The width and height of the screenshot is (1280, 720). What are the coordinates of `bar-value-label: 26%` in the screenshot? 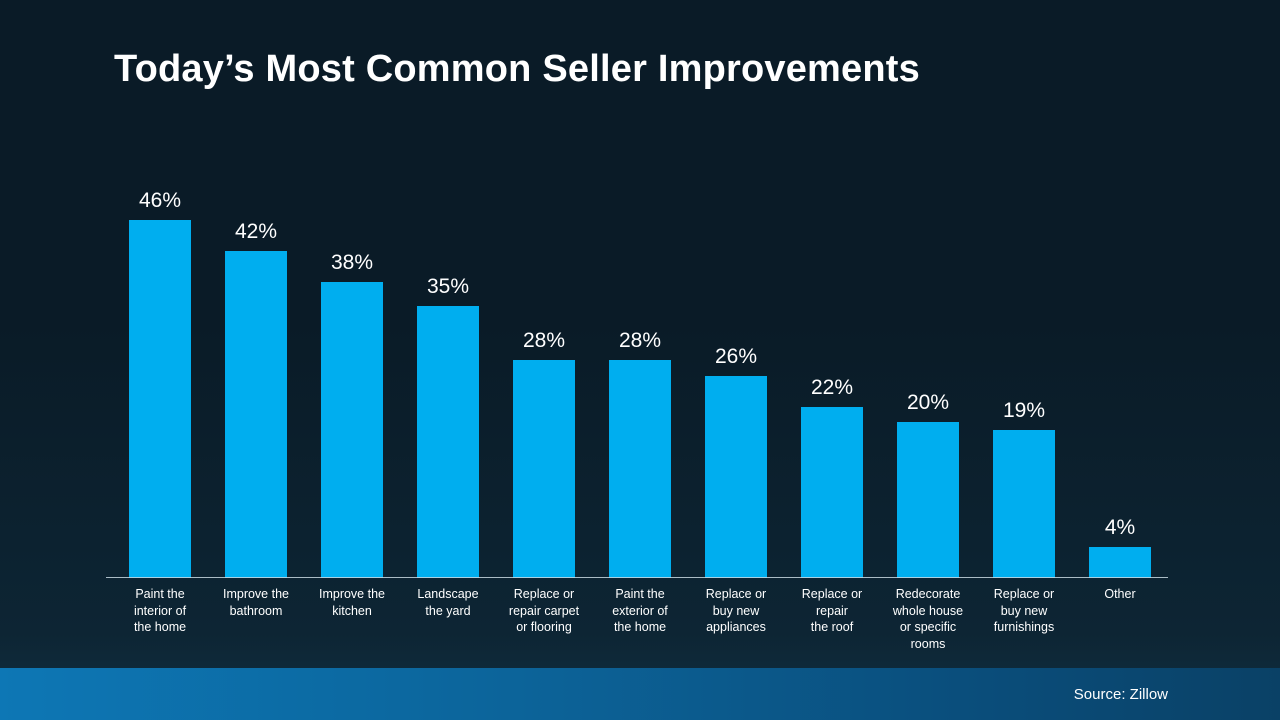 It's located at (736, 356).